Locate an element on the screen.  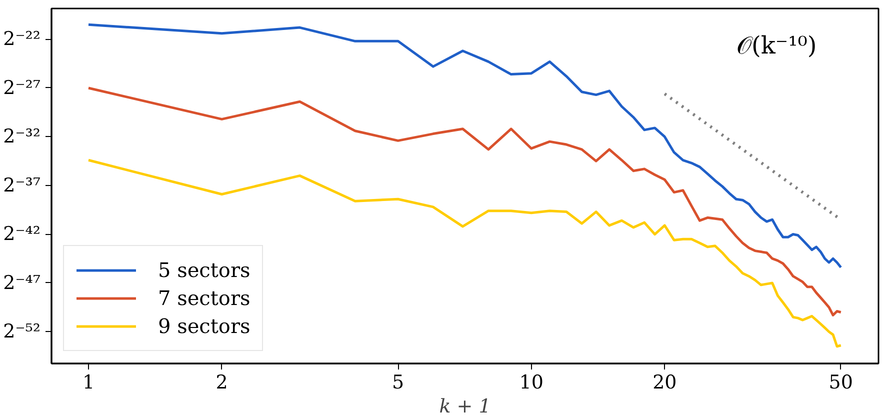
legend-label: 5 sectors is located at coordinates (204, 270).